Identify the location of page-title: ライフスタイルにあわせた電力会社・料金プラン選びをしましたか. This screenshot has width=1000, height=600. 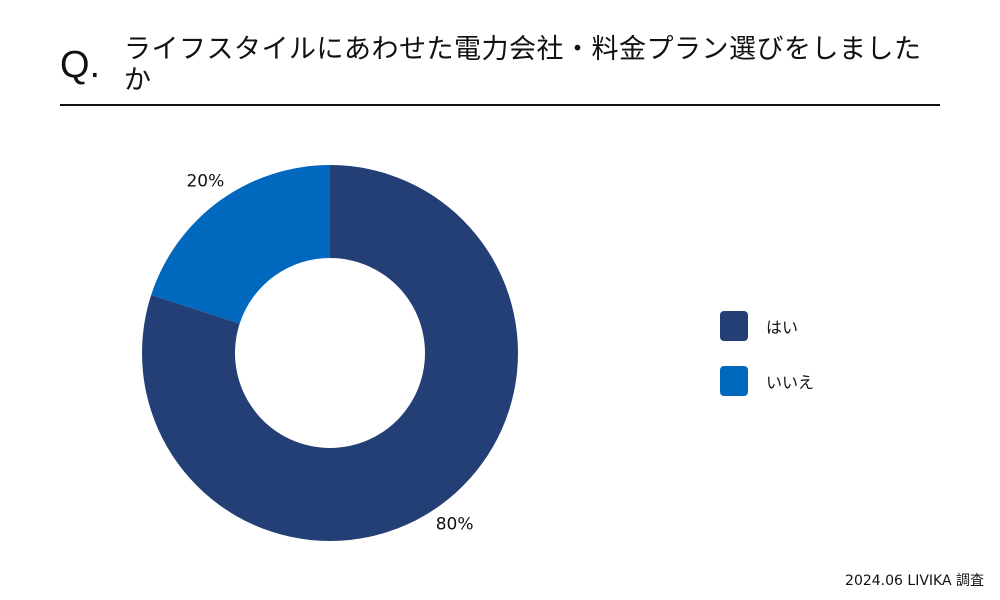
(523, 65).